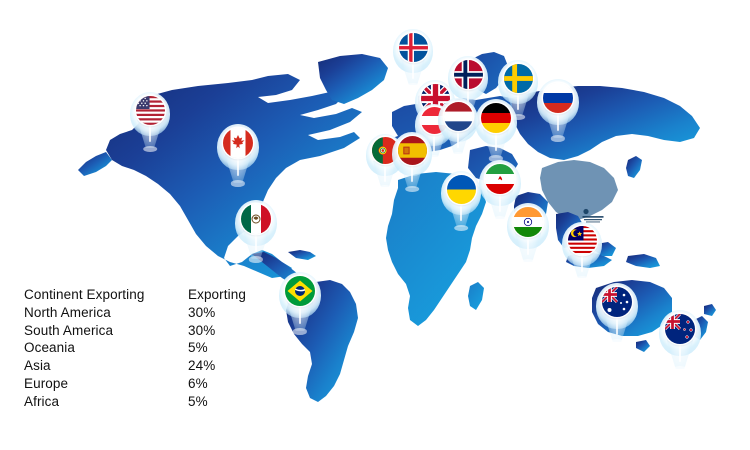 Image resolution: width=750 pixels, height=450 pixels. I want to click on pin-netherlands, so click(458, 128).